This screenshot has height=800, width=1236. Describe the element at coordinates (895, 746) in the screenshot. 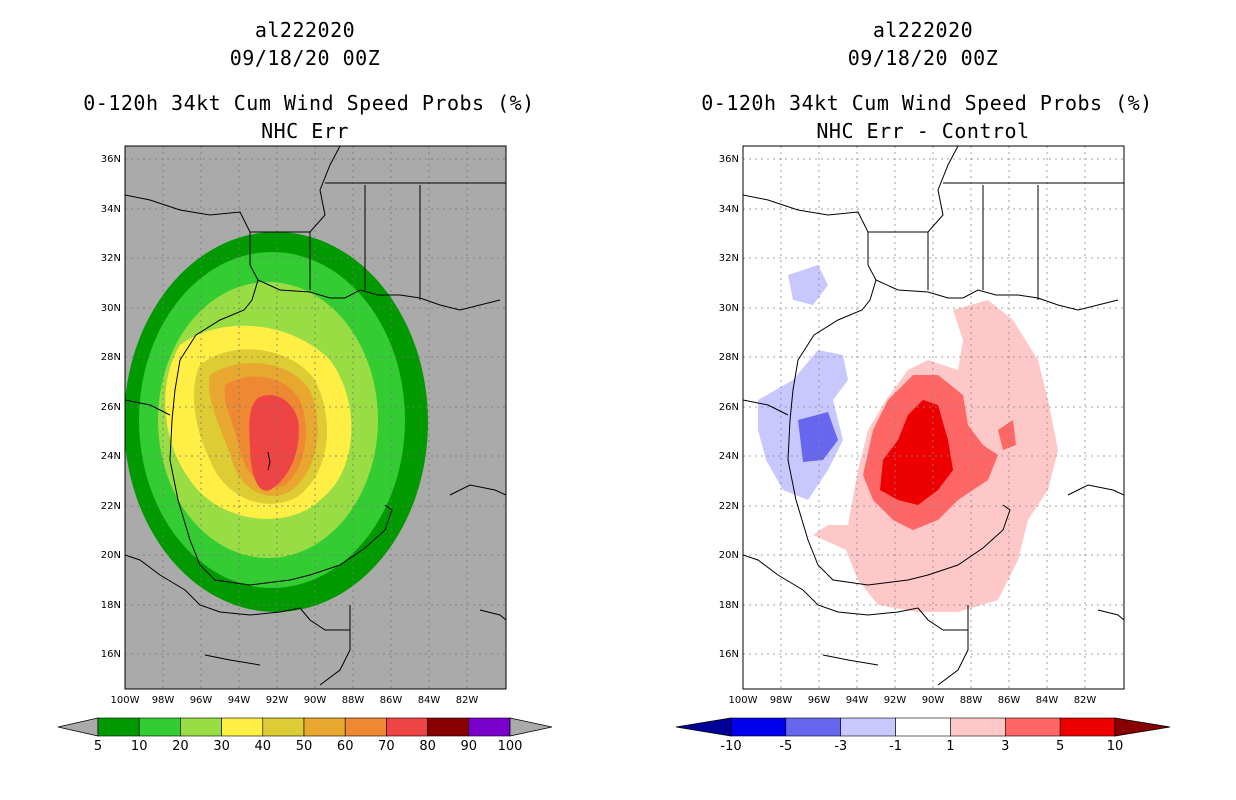

I see `colorbar-label: -1` at that location.